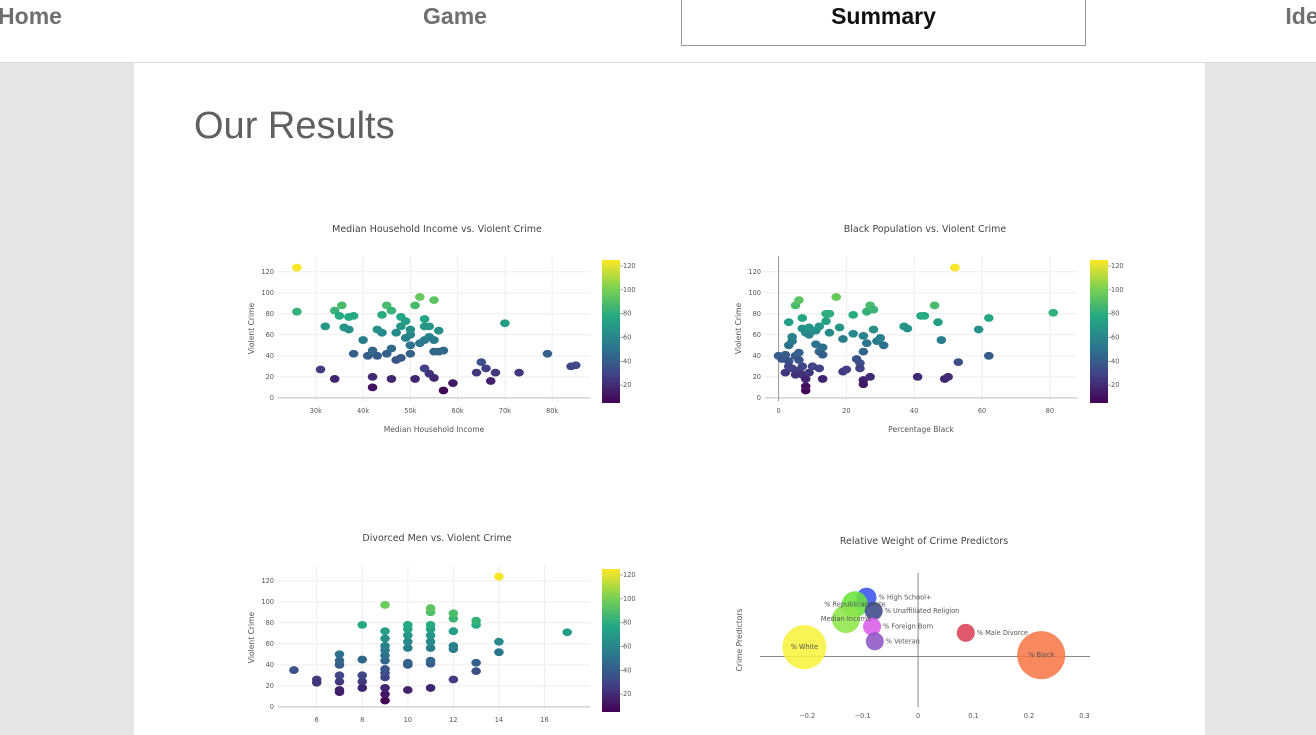 This screenshot has height=735, width=1316. I want to click on nav-ideas: Ide, so click(1300, 16).